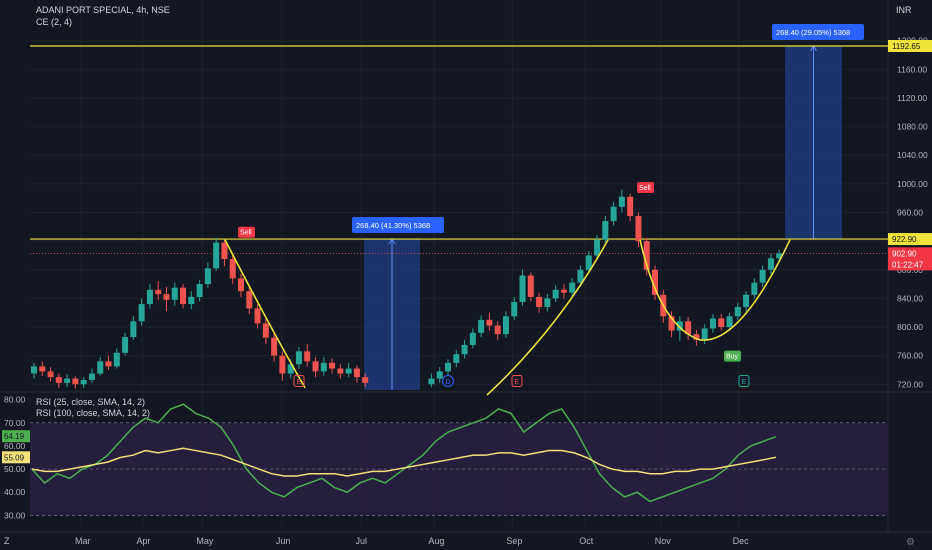 This screenshot has height=550, width=932. I want to click on symbol-title: ADANI PORT SPECIAL, 4h, NSE, so click(103, 10).